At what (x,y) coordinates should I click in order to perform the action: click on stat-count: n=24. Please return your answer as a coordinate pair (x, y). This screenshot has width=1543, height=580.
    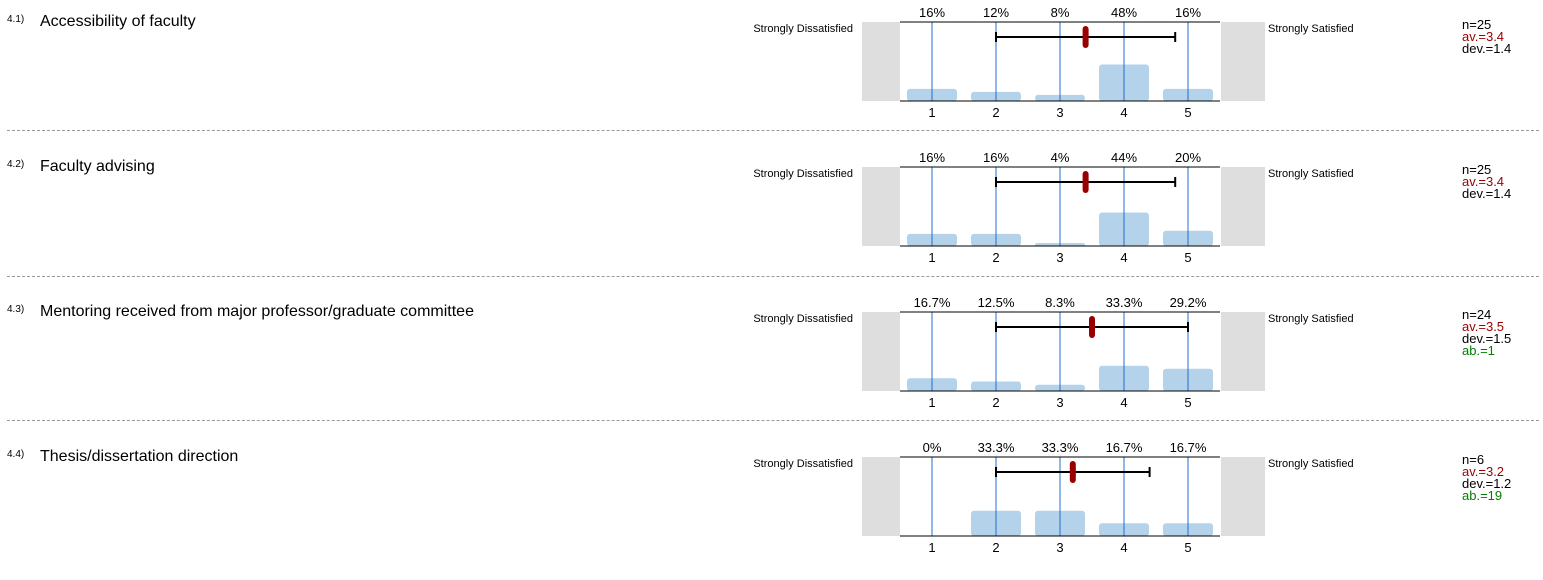
    Looking at the image, I should click on (1477, 314).